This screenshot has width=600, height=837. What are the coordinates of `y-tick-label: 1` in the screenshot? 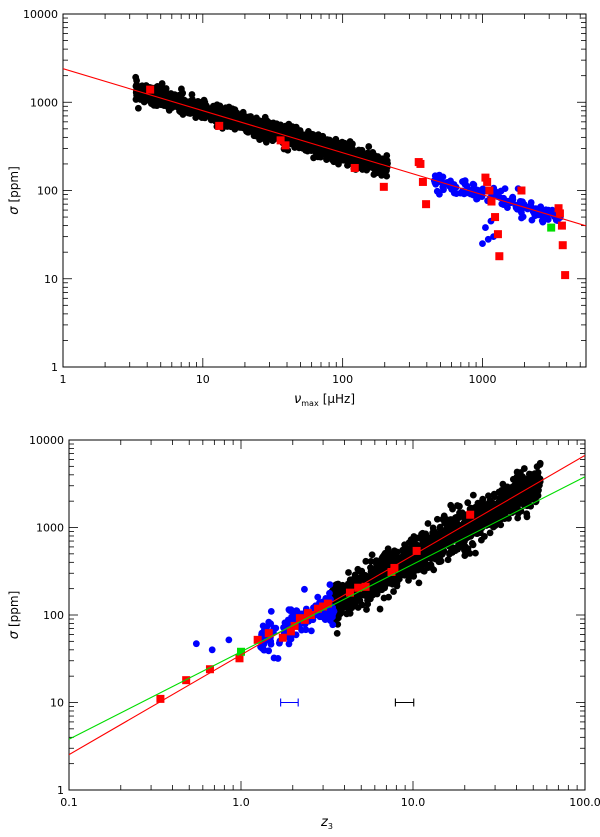 It's located at (54, 367).